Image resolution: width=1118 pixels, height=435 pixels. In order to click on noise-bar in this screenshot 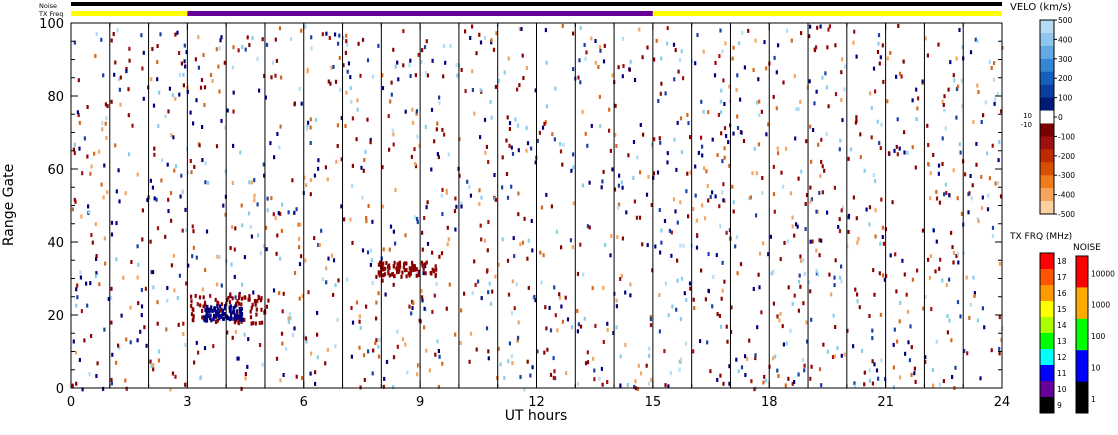, I will do `click(536, 4)`.